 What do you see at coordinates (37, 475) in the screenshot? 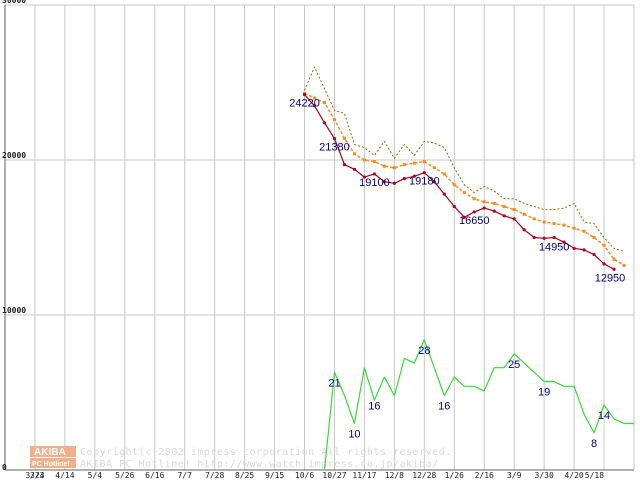
I see `x-tick-label: 3/3` at bounding box center [37, 475].